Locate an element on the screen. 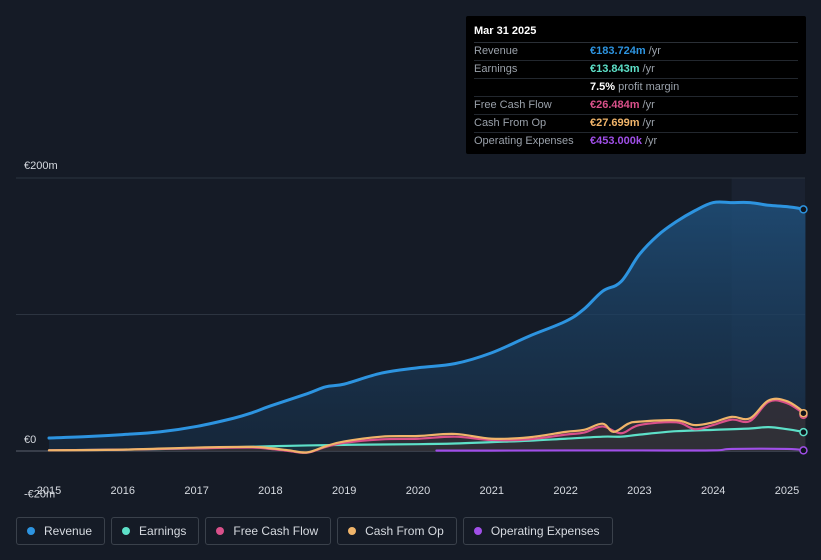 Image resolution: width=821 pixels, height=560 pixels. tooltip-row-value: €27.699m is located at coordinates (615, 123).